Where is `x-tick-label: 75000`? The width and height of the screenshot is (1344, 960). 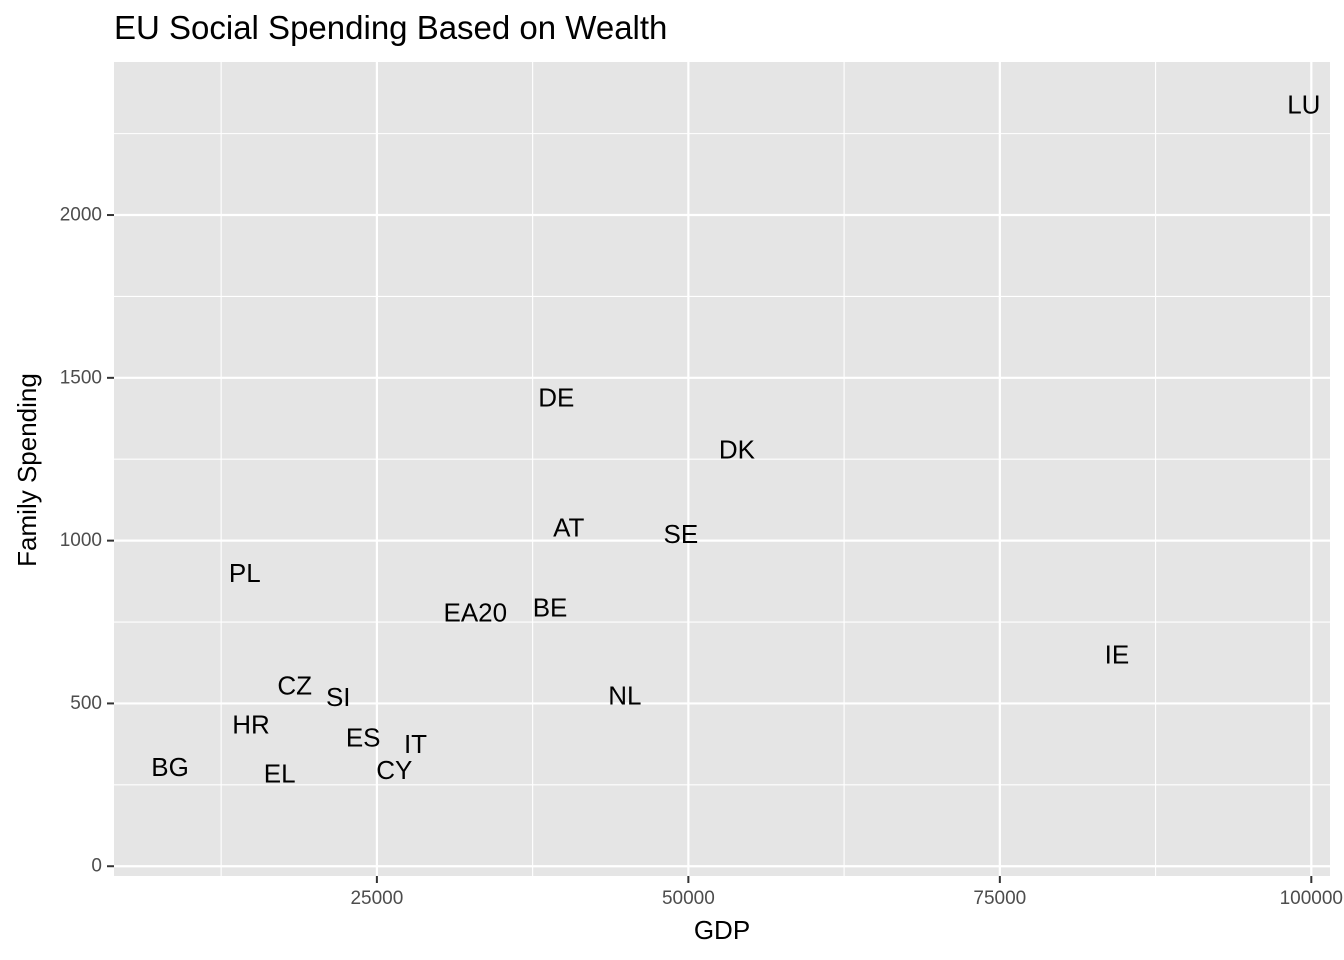
x-tick-label: 75000 is located at coordinates (999, 898).